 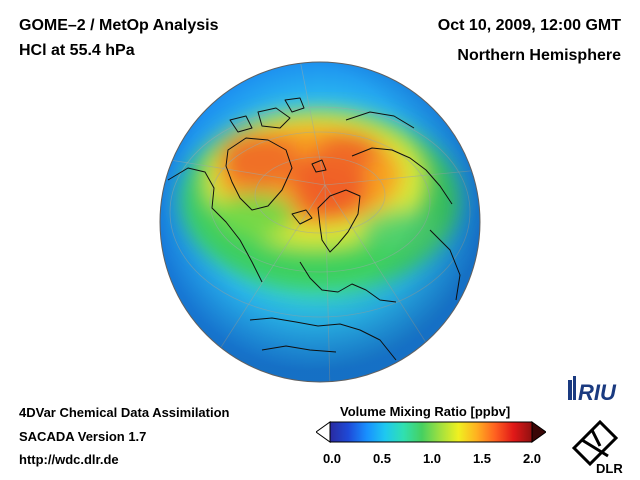 What do you see at coordinates (425, 411) in the screenshot?
I see `colorbar-title: Volume Mixing Ratio [ppbv]` at bounding box center [425, 411].